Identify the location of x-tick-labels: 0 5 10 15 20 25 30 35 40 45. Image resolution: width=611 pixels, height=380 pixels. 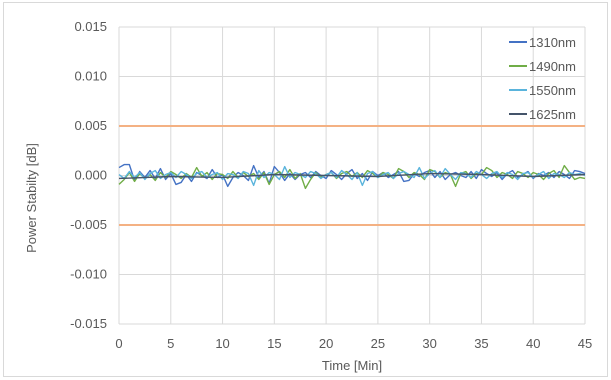
(353, 343).